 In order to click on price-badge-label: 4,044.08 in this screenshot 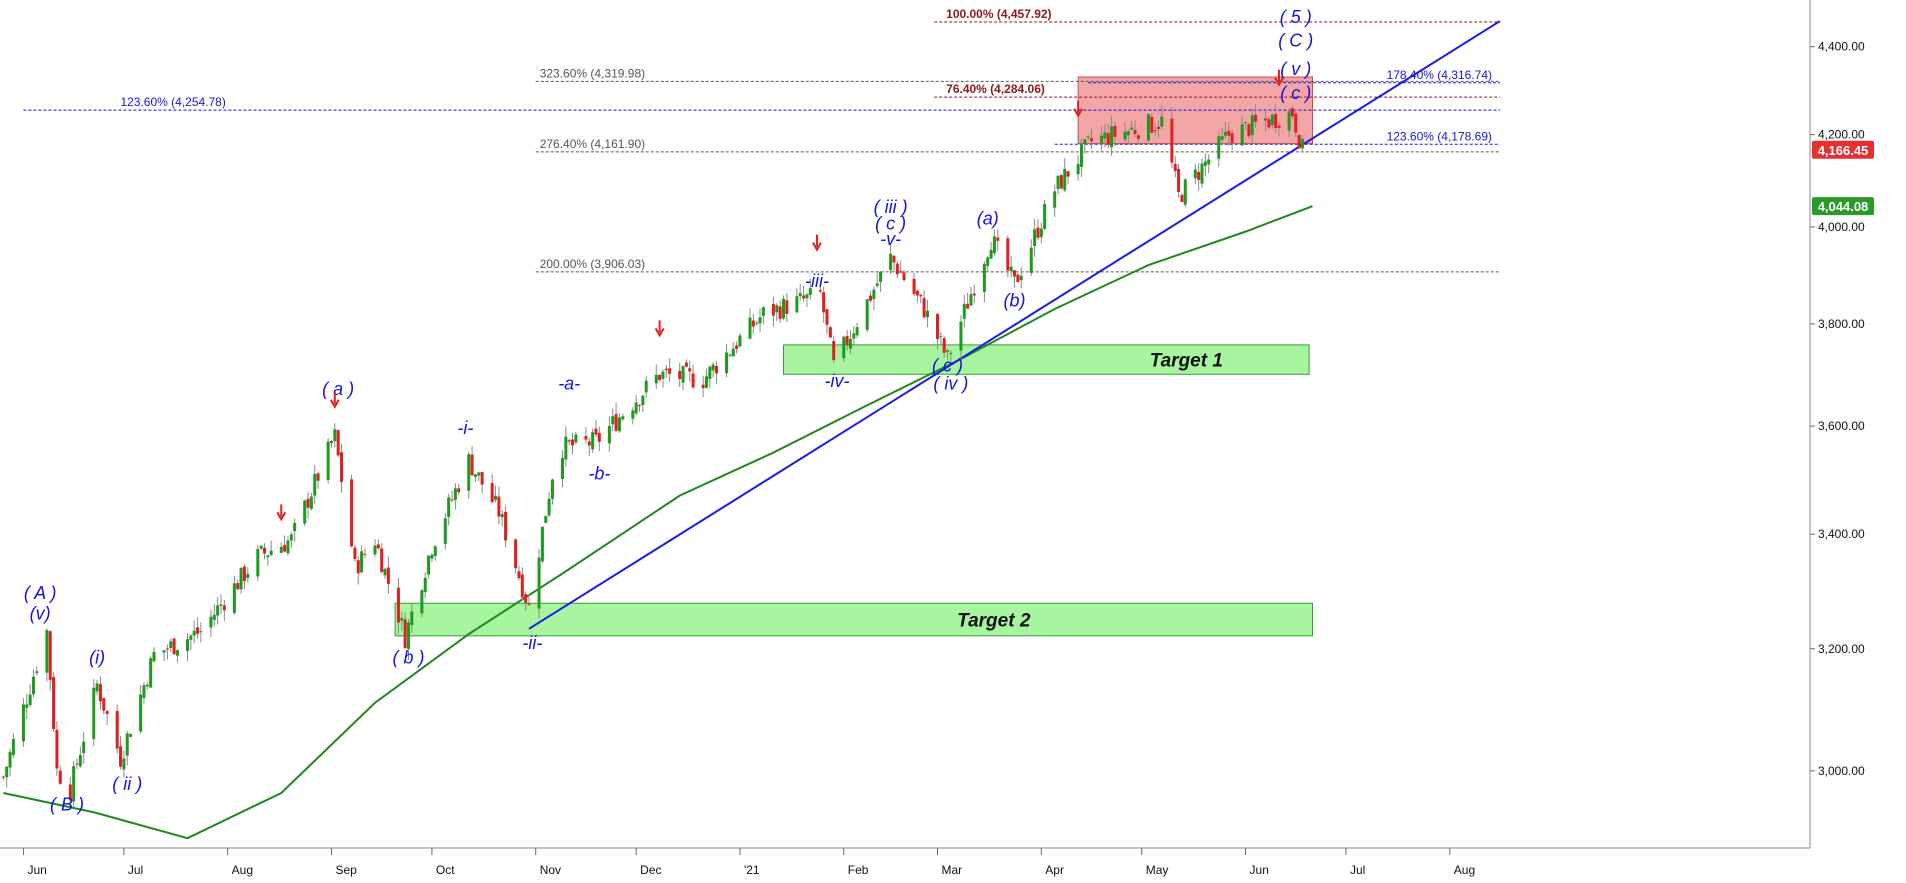, I will do `click(1843, 206)`.